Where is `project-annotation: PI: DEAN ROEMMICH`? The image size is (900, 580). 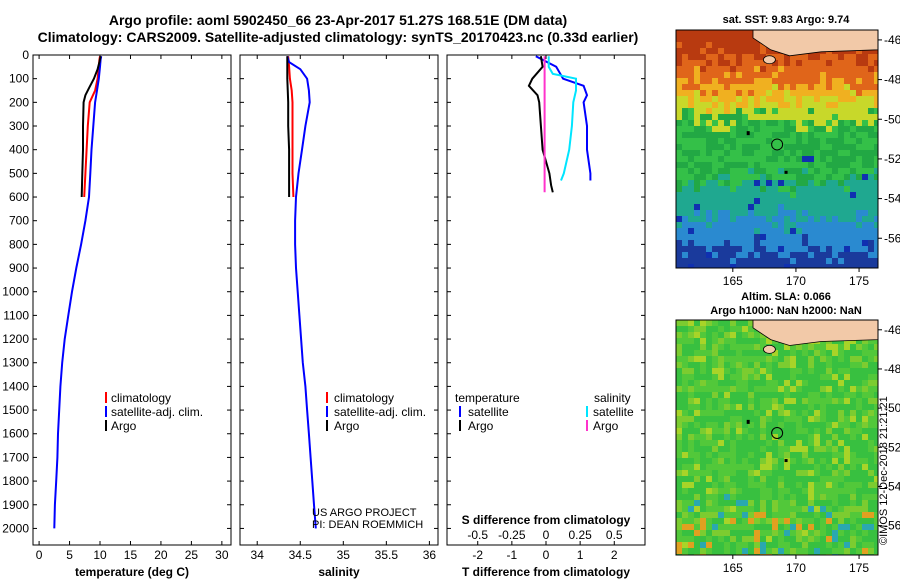 project-annotation: PI: DEAN ROEMMICH is located at coordinates (367, 525).